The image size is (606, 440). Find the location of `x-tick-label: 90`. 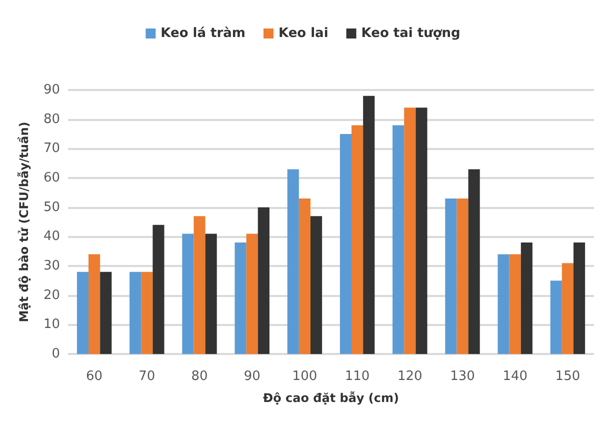

x-tick-label: 90 is located at coordinates (252, 376).